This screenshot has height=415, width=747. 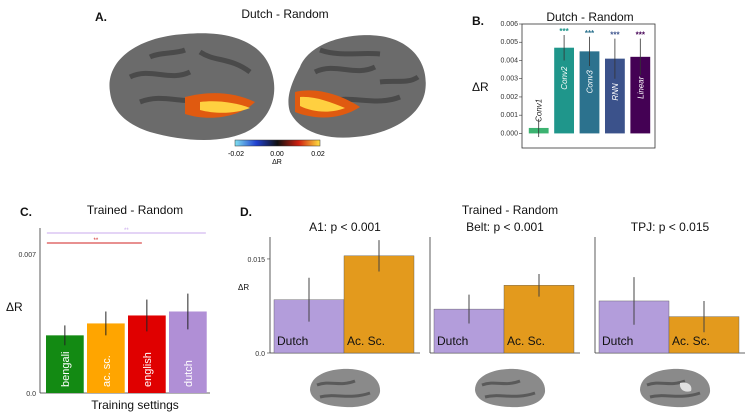 What do you see at coordinates (564, 78) in the screenshot?
I see `chart-b-bar-label: Conv2` at bounding box center [564, 78].